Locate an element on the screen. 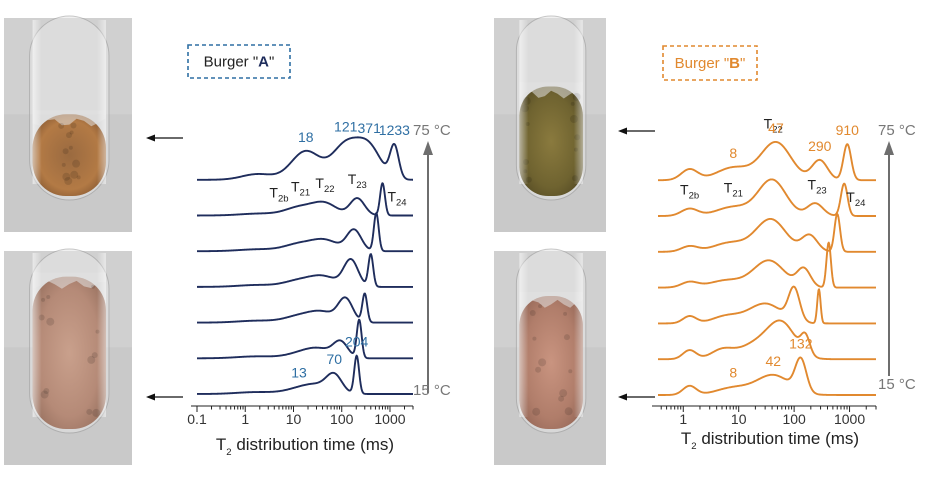 The image size is (951, 490). x-tick-label: 0.1 is located at coordinates (197, 419).